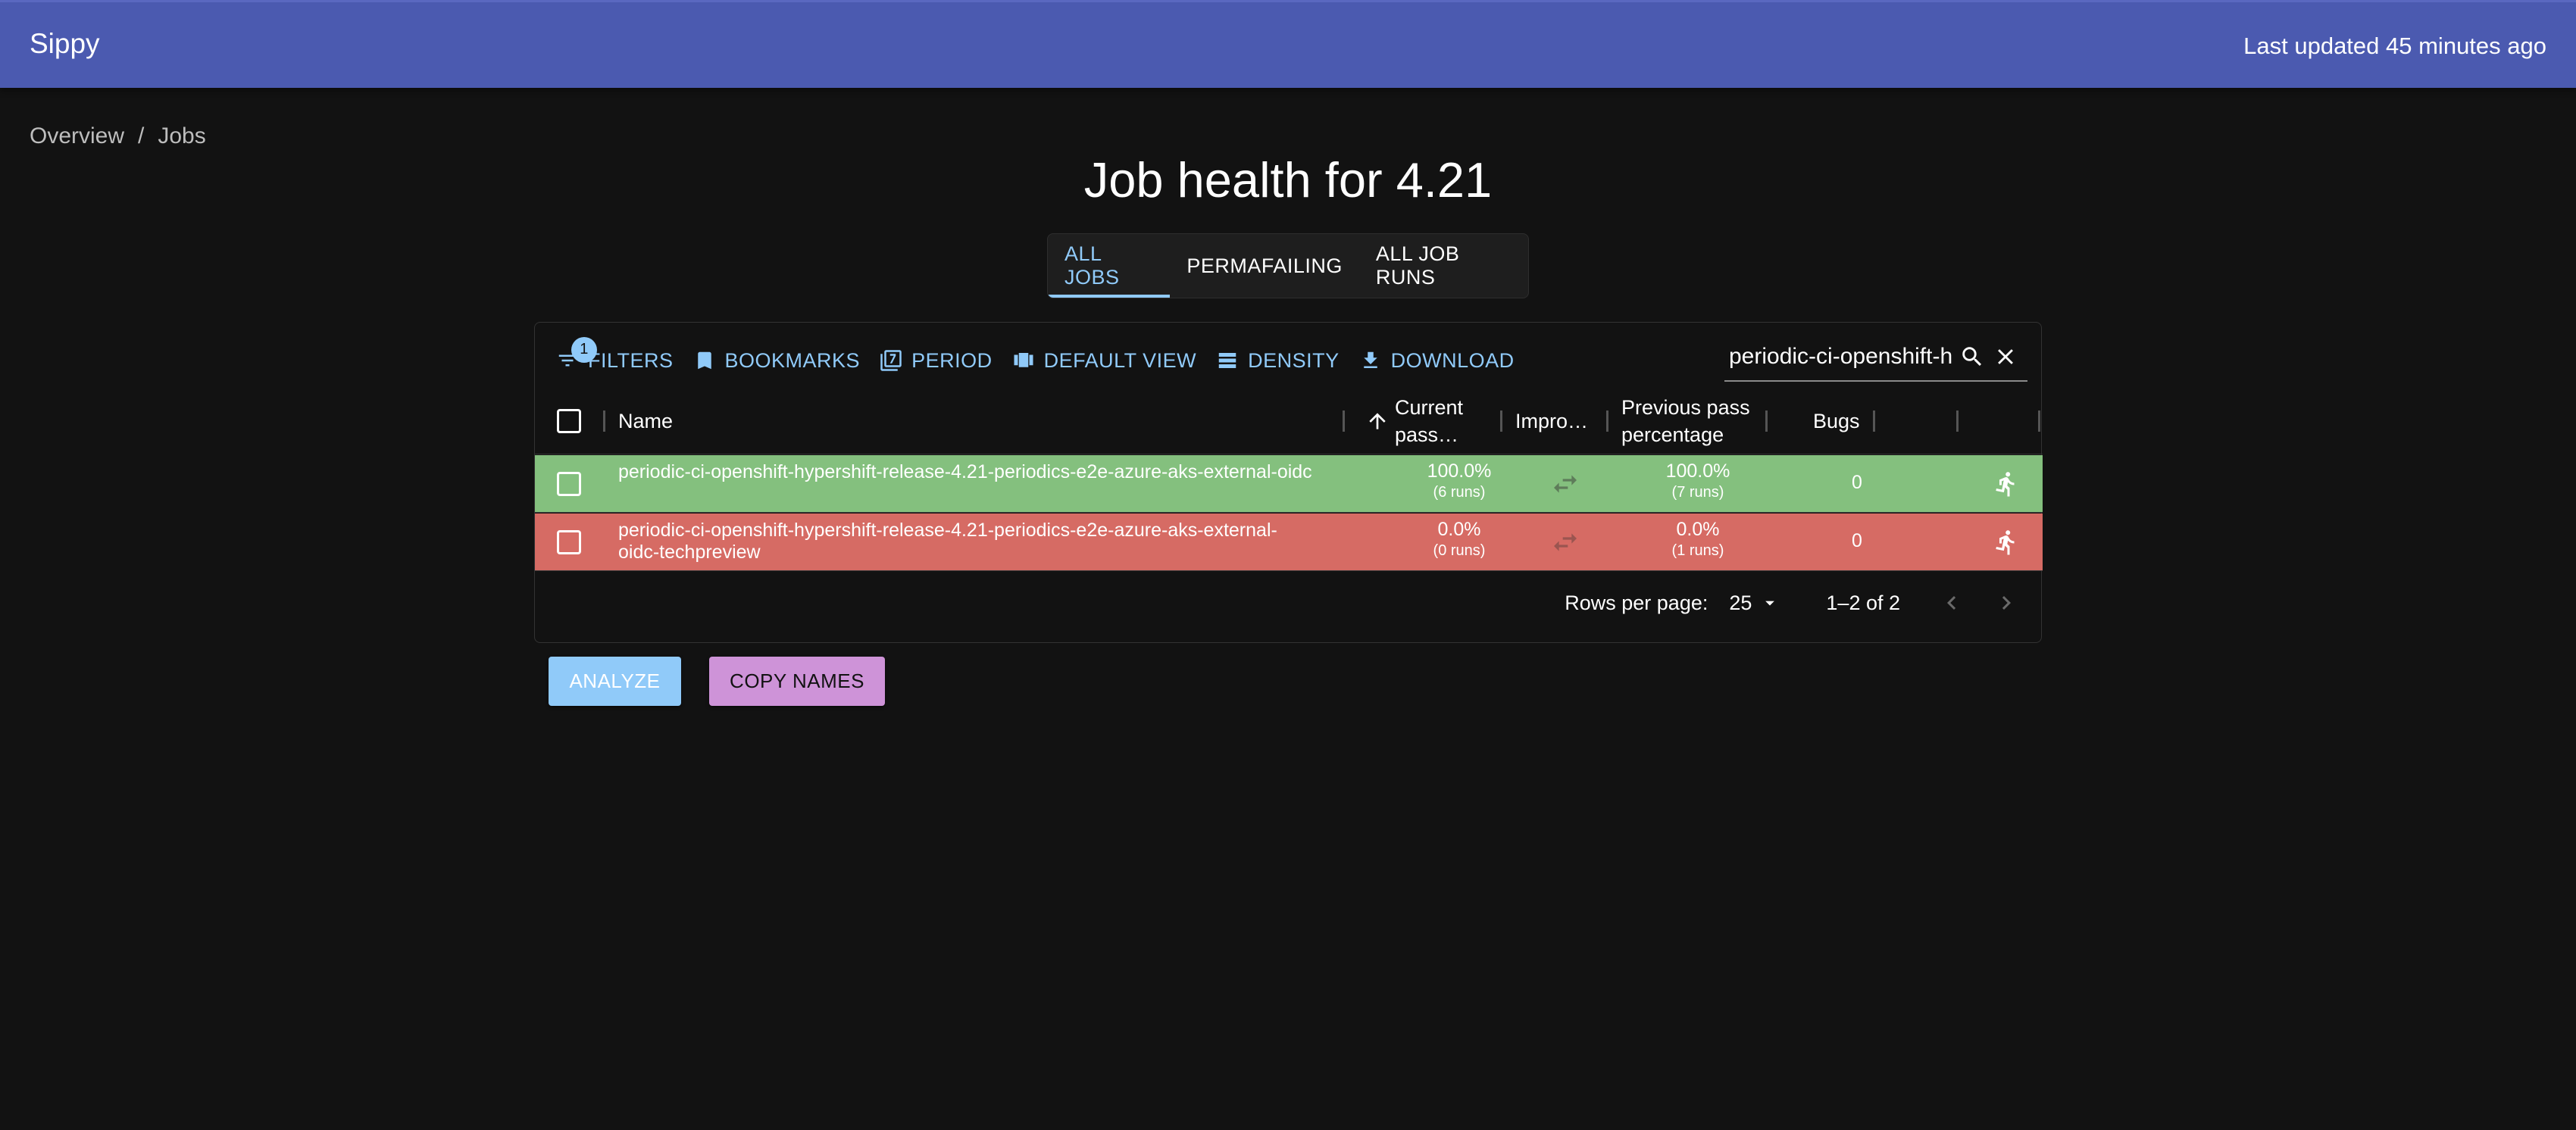  Describe the element at coordinates (1289, 603) in the screenshot. I see `pagination: Rows per page: 25 1–2 of 2` at that location.